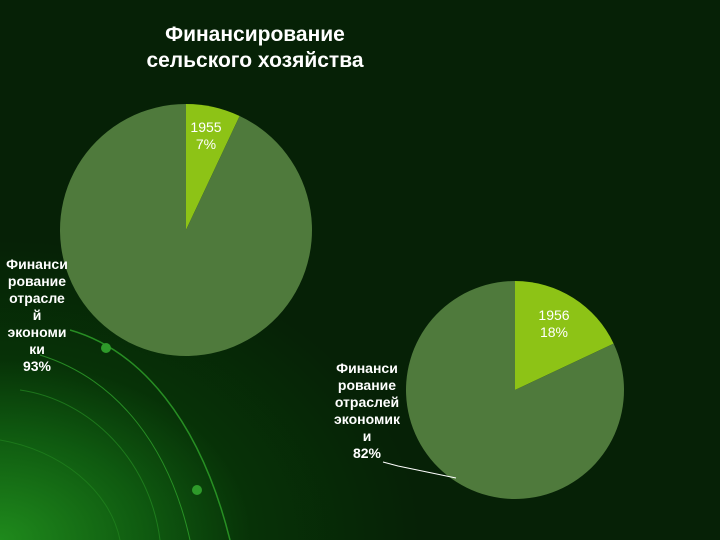 This screenshot has width=720, height=540. What do you see at coordinates (37, 315) in the screenshot?
I see `pie1-main-label: Финанси рование отрасле й экономи ки 93%` at bounding box center [37, 315].